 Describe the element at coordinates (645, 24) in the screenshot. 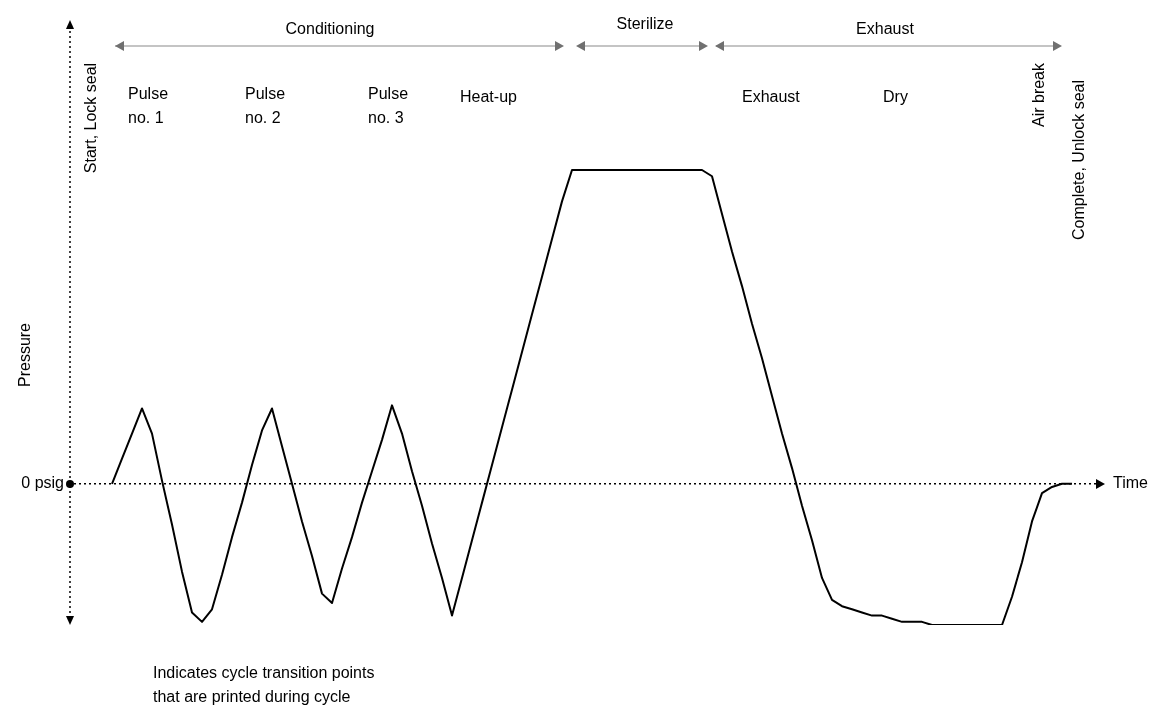

I see `text: Sterilize` at that location.